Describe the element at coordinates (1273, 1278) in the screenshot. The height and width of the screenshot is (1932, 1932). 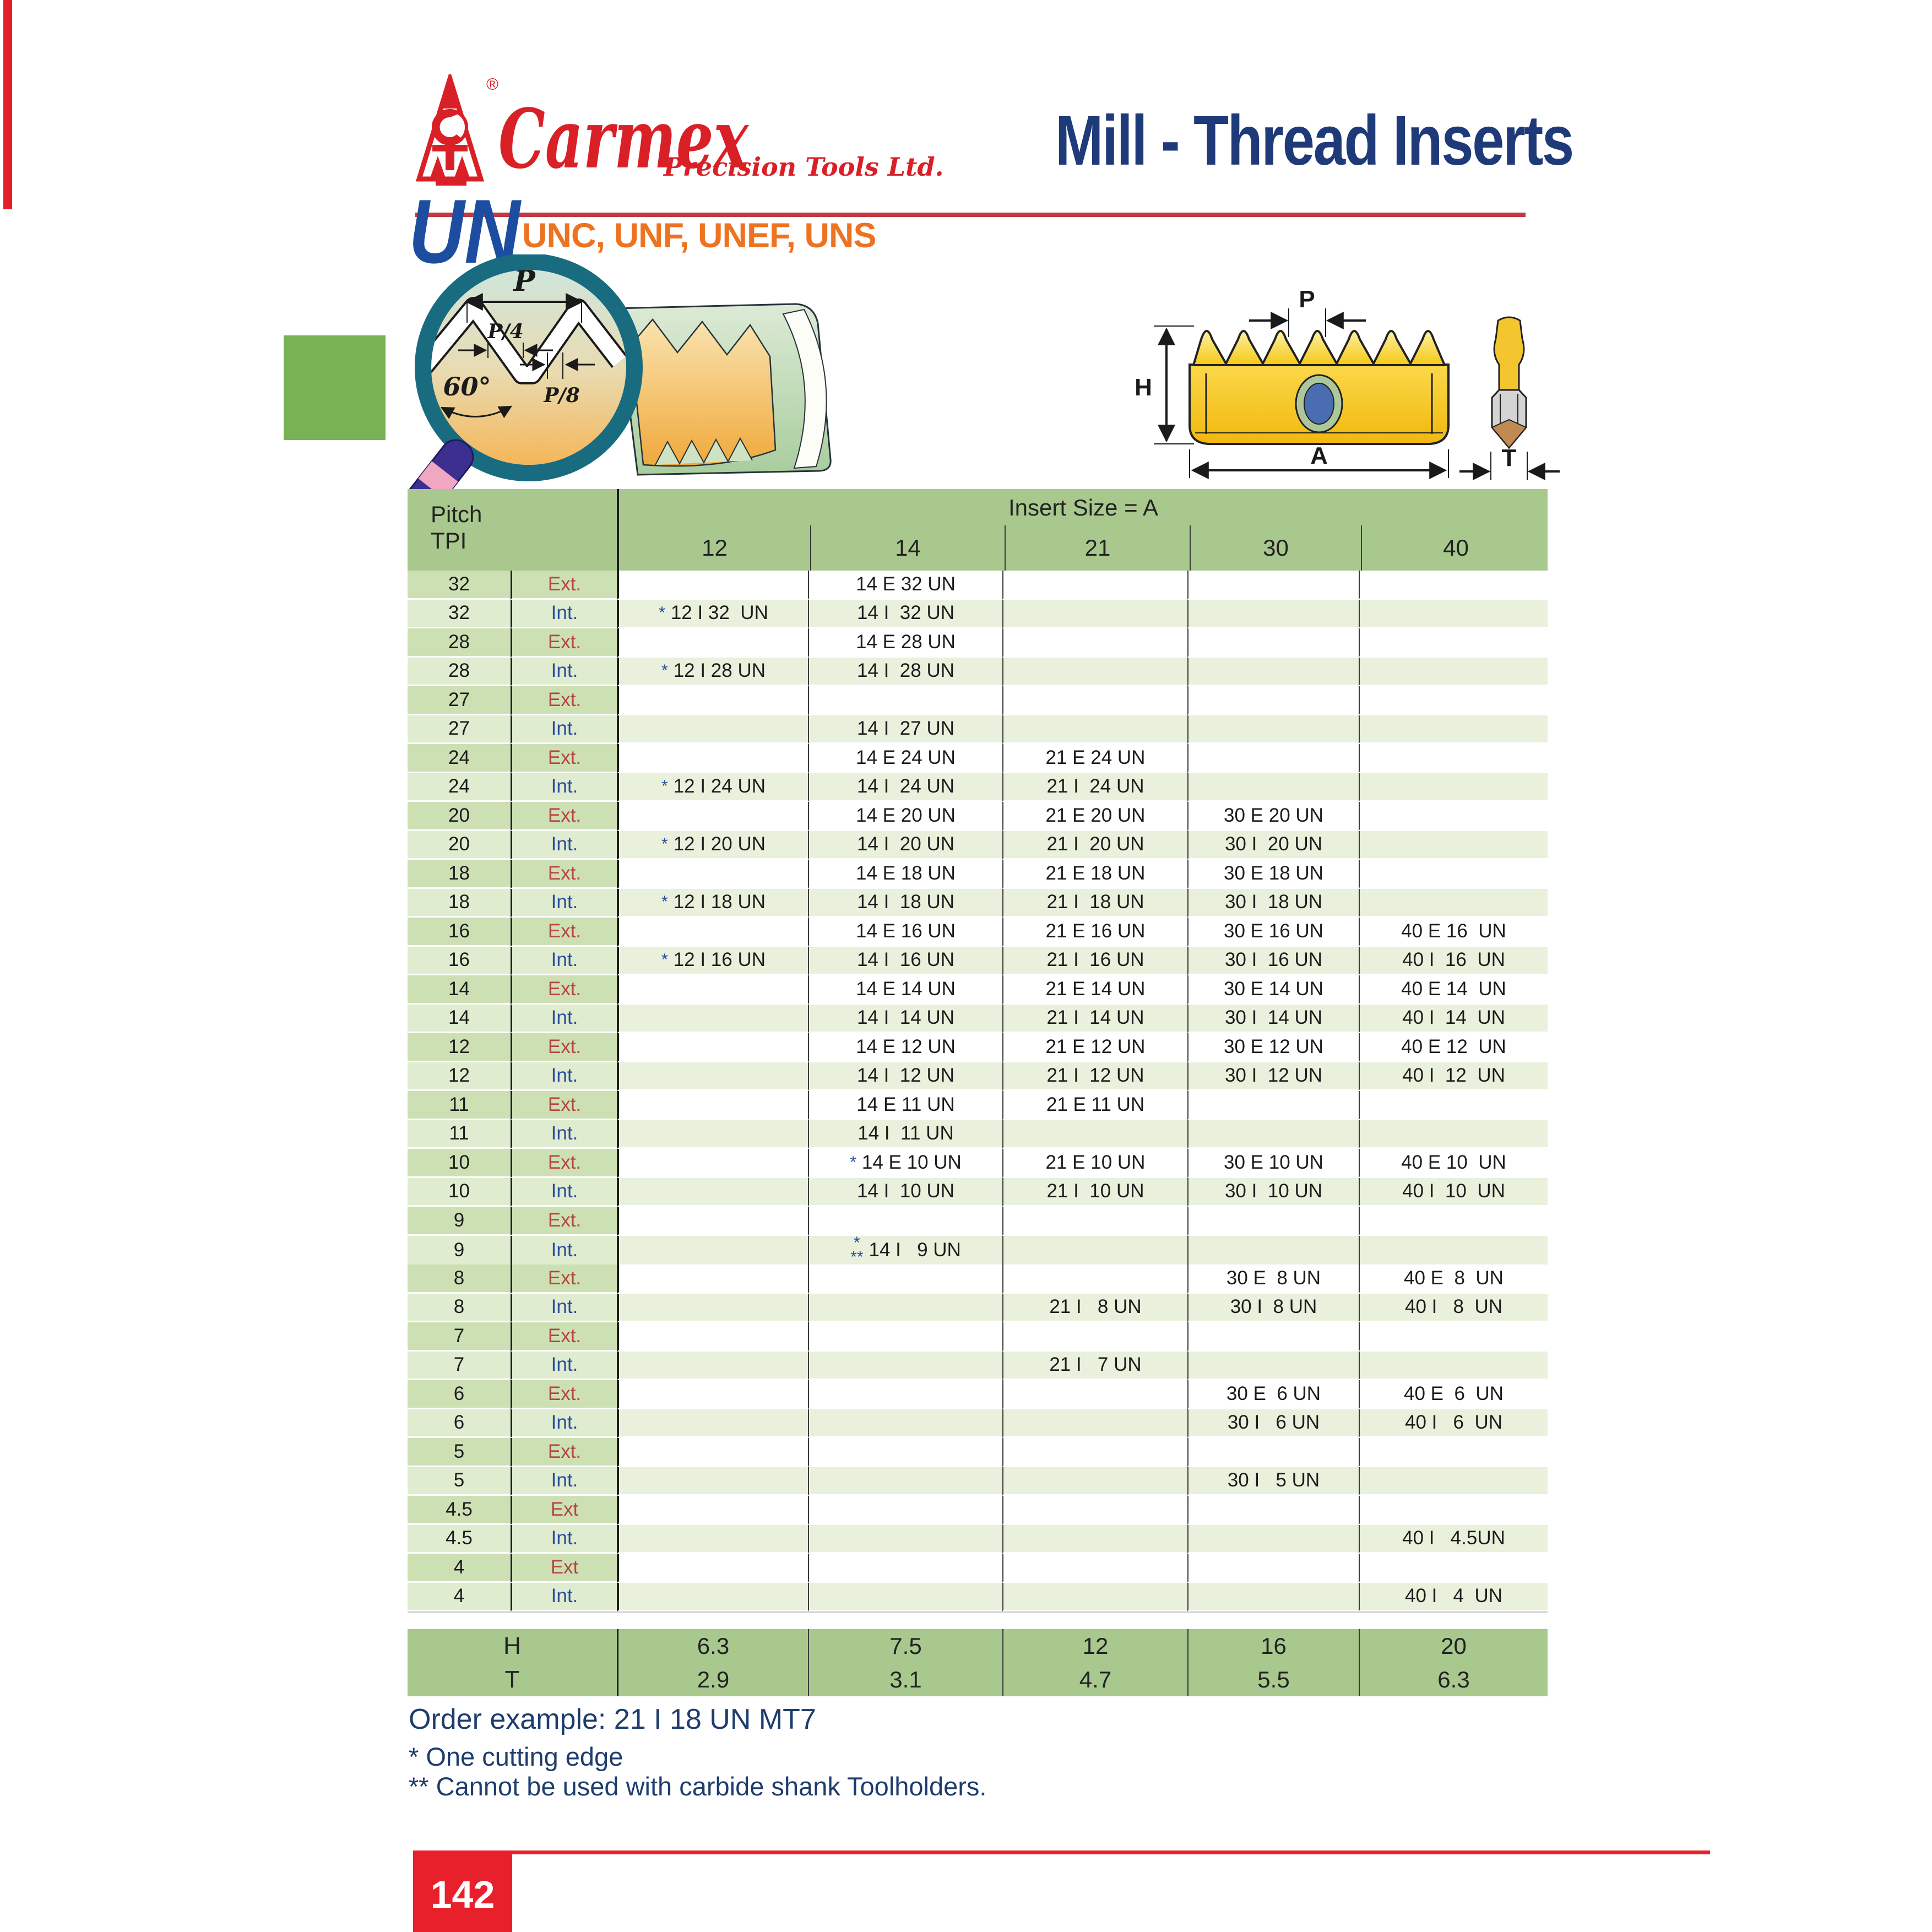
I see `insert-code: 30 E 8 UN` at that location.